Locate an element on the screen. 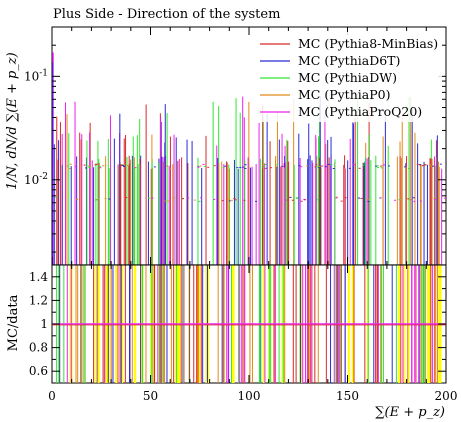 The width and height of the screenshot is (461, 422). legend-label: MC (PythiaDW) is located at coordinates (347, 77).